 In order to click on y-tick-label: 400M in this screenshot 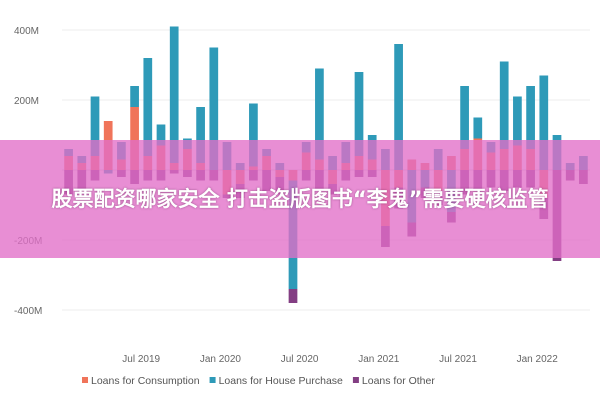, I will do `click(26, 31)`.